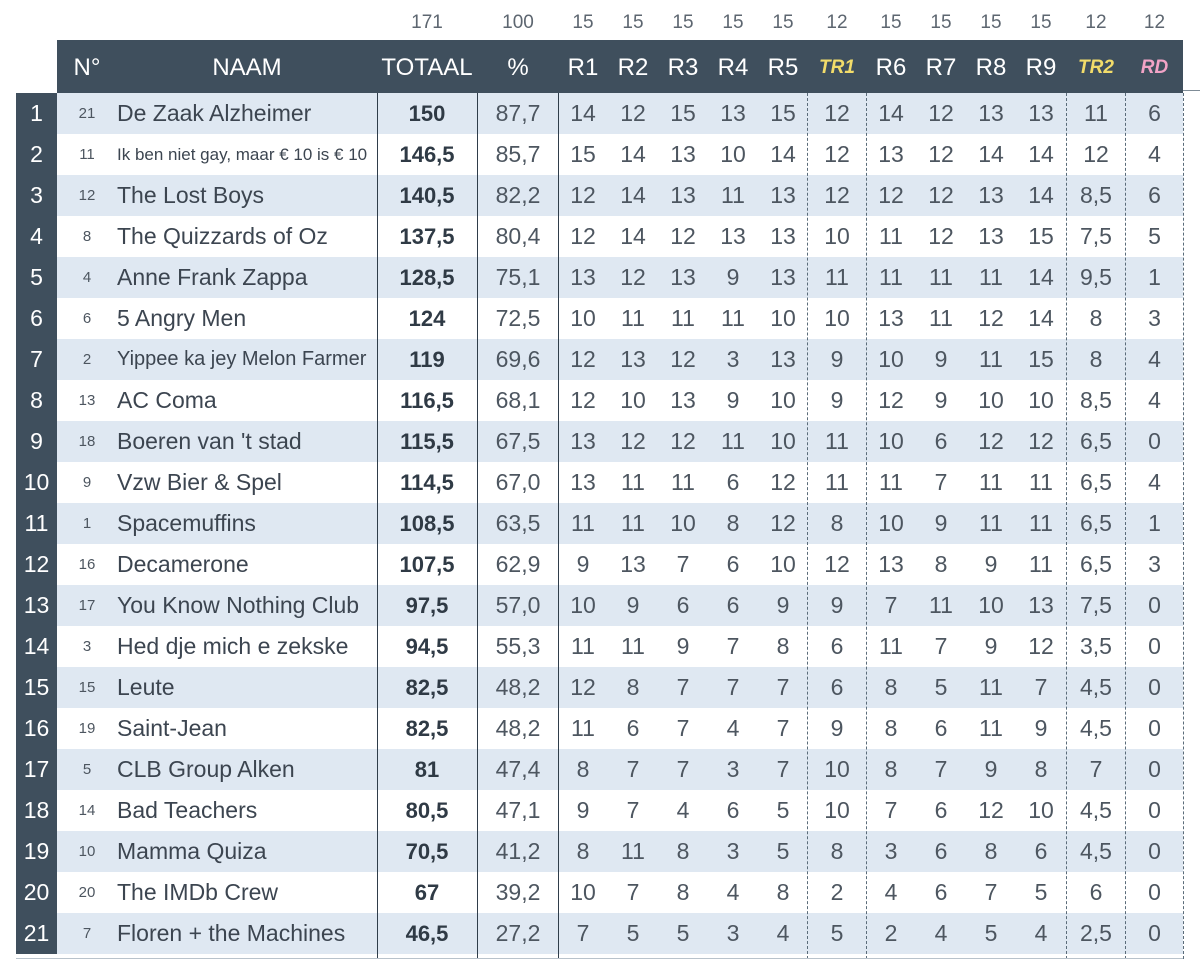  Describe the element at coordinates (783, 113) in the screenshot. I see `score-cell-r5: 15` at that location.